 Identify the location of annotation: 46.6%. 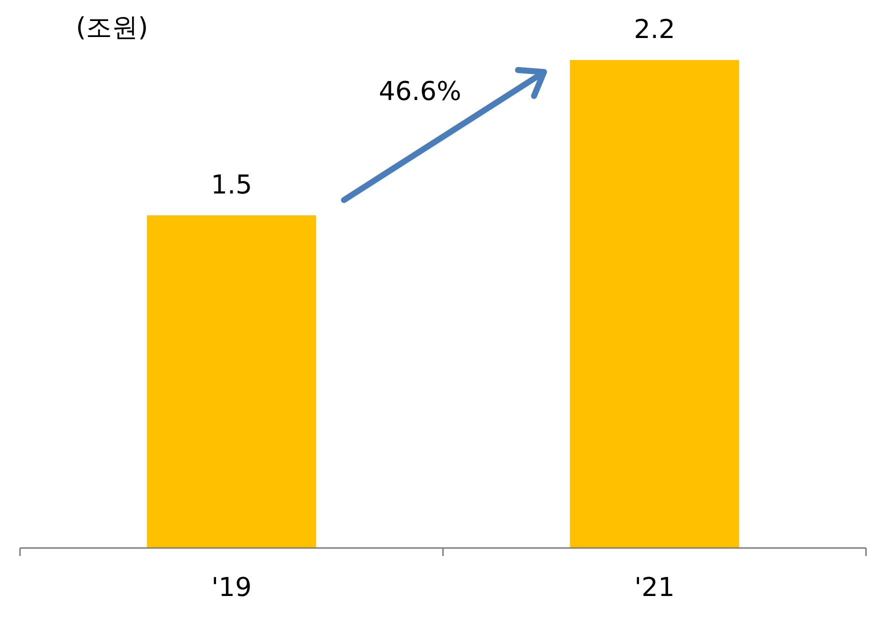
(420, 92).